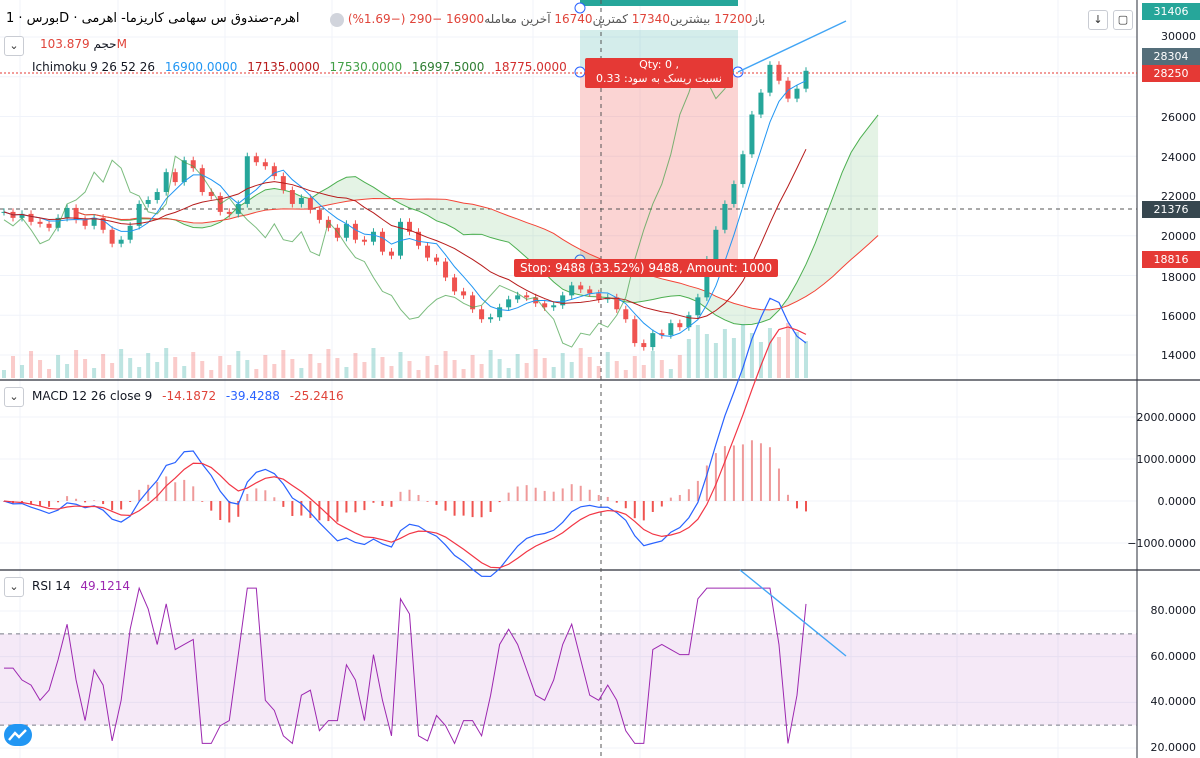  I want to click on trend-line-price, so click(792, 46).